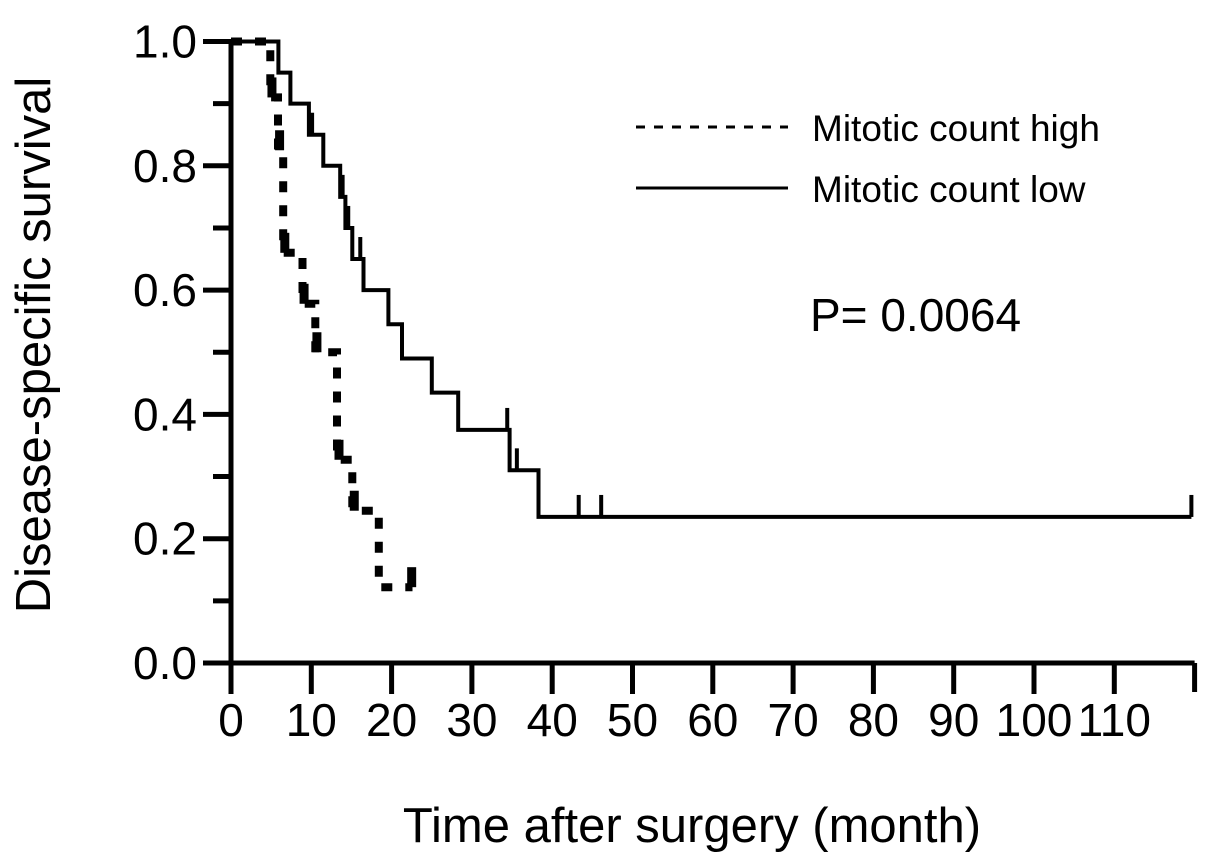  What do you see at coordinates (1114, 720) in the screenshot?
I see `x-tick-label: 110` at bounding box center [1114, 720].